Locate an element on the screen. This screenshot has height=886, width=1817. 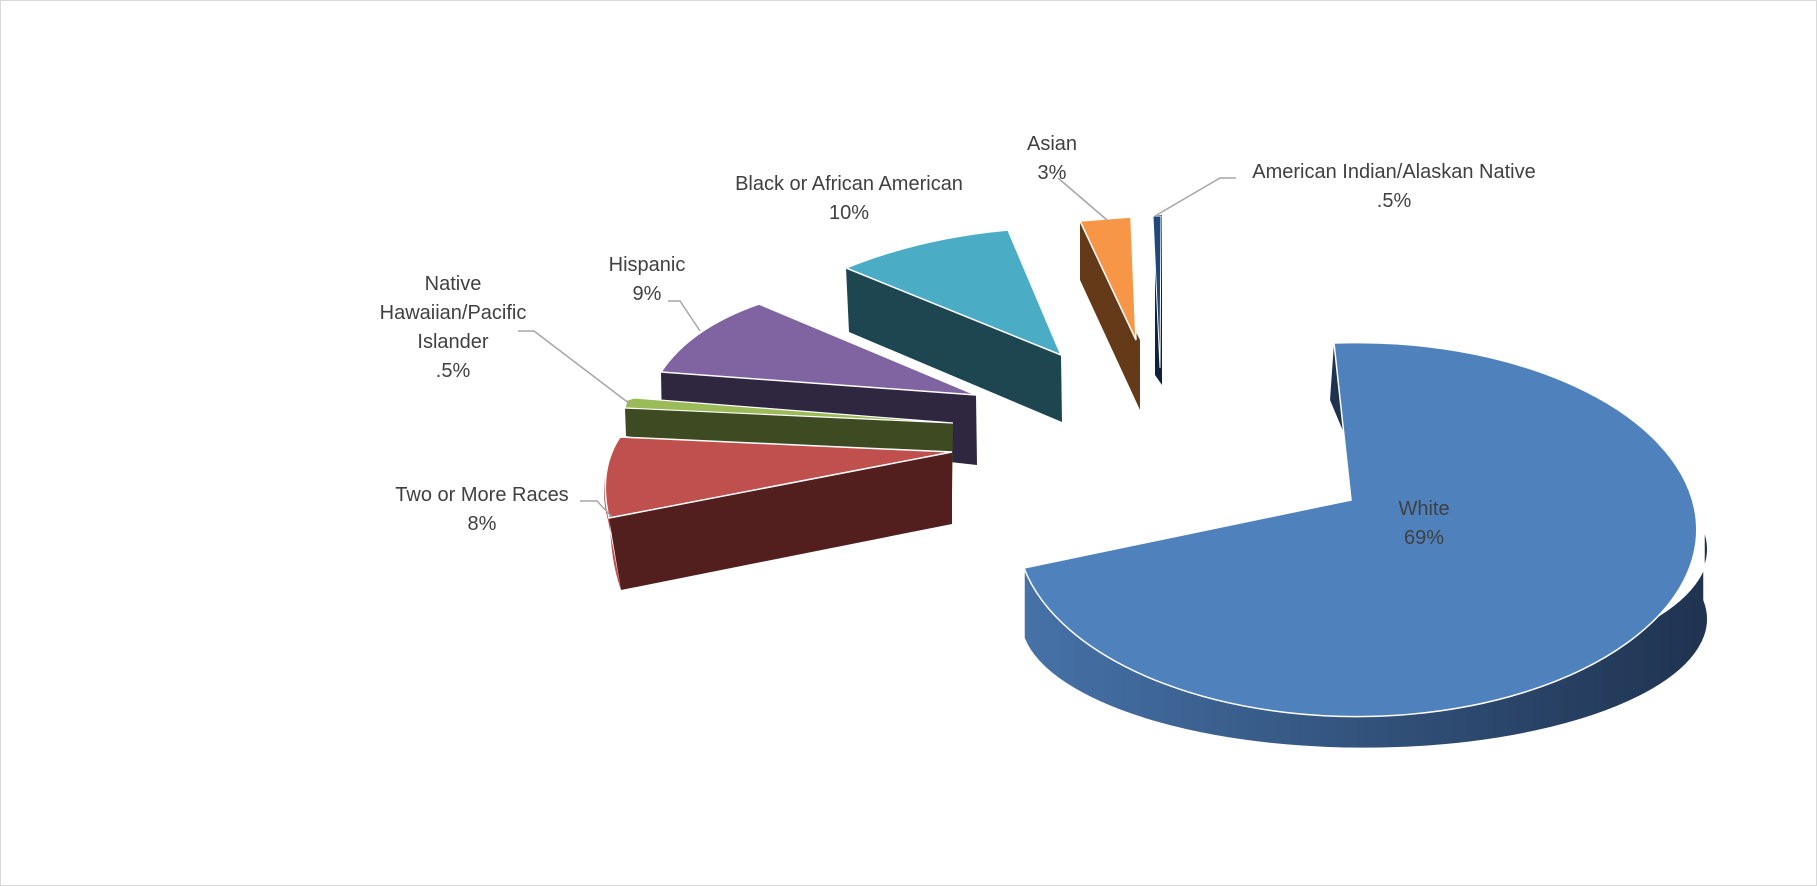
data-label-value-two-or-more: 8% is located at coordinates (482, 524).